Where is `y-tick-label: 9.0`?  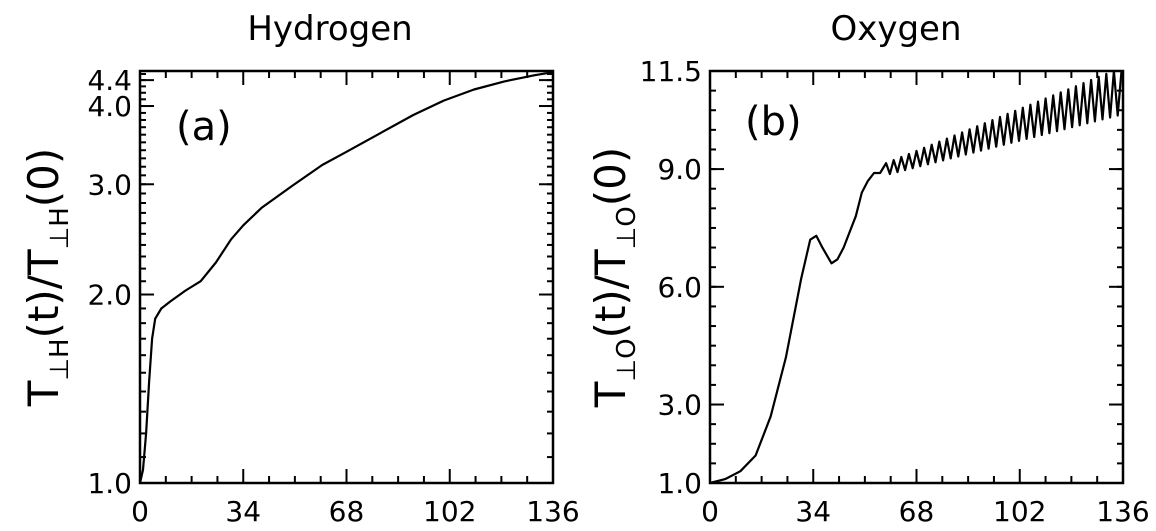
y-tick-label: 9.0 is located at coordinates (679, 169).